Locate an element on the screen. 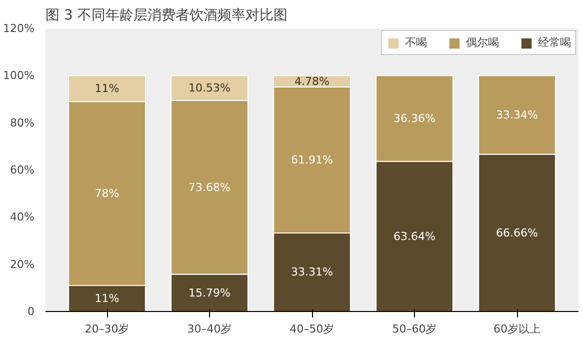 This screenshot has width=583, height=338. data-label: 66.66% is located at coordinates (517, 233).